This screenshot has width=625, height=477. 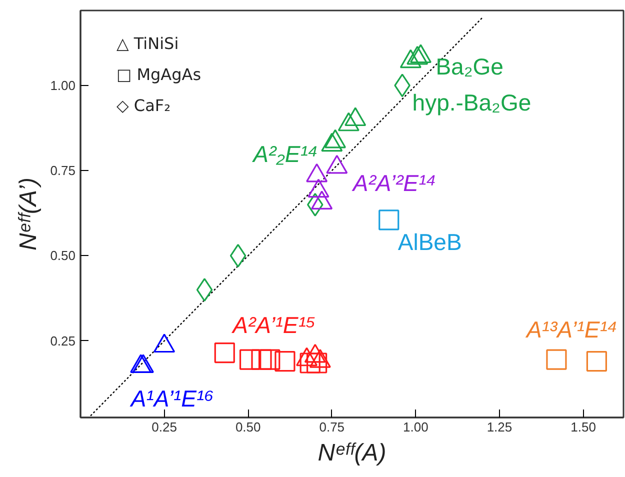 I want to click on series-label: Ba₂Ge, so click(x=470, y=66).